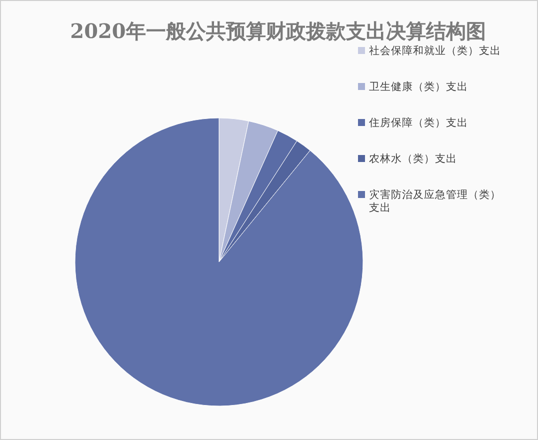 This screenshot has width=538, height=440. What do you see at coordinates (278, 31) in the screenshot?
I see `chart-title: 2020年一般公共预算财政拨款支出决算结构图` at bounding box center [278, 31].